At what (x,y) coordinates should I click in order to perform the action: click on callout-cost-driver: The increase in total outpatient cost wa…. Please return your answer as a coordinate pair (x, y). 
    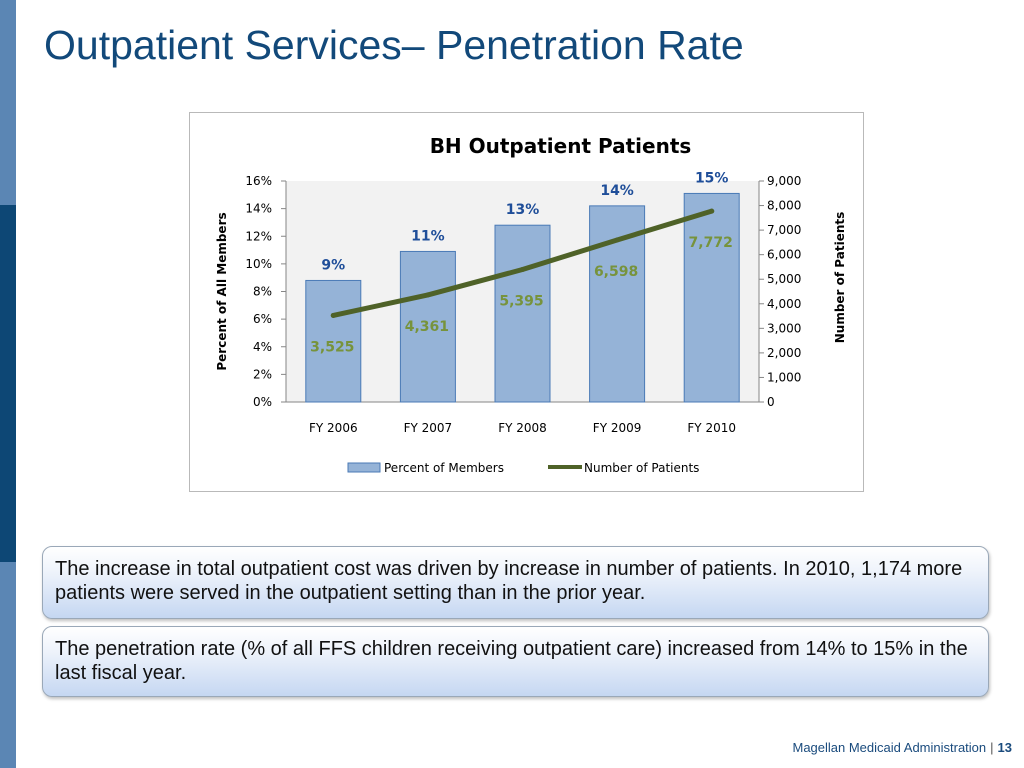
    Looking at the image, I should click on (515, 582).